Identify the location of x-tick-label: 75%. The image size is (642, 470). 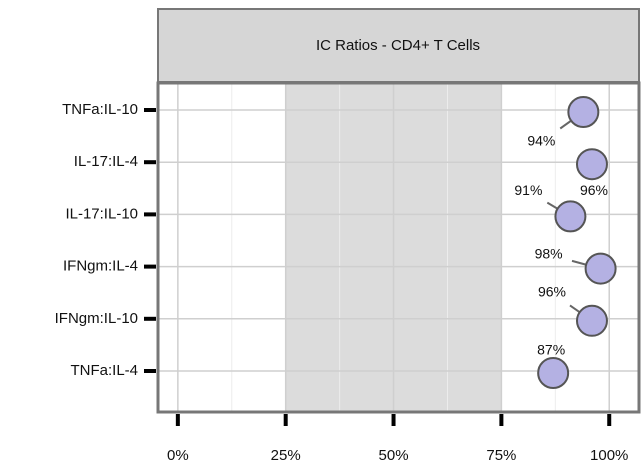
(501, 455).